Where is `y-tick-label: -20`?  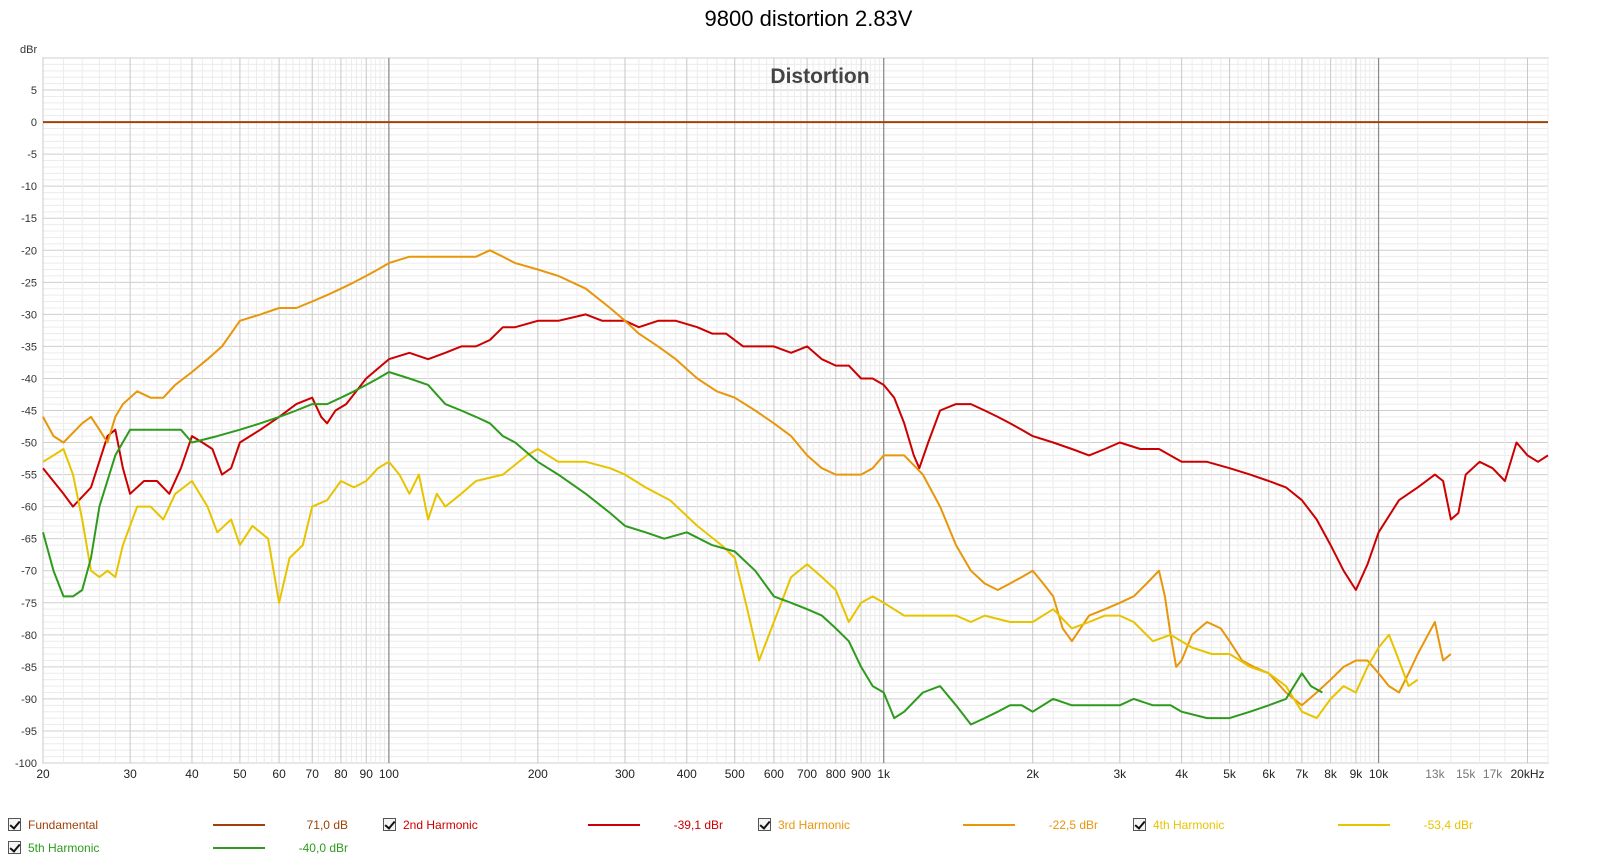 y-tick-label: -20 is located at coordinates (29, 251).